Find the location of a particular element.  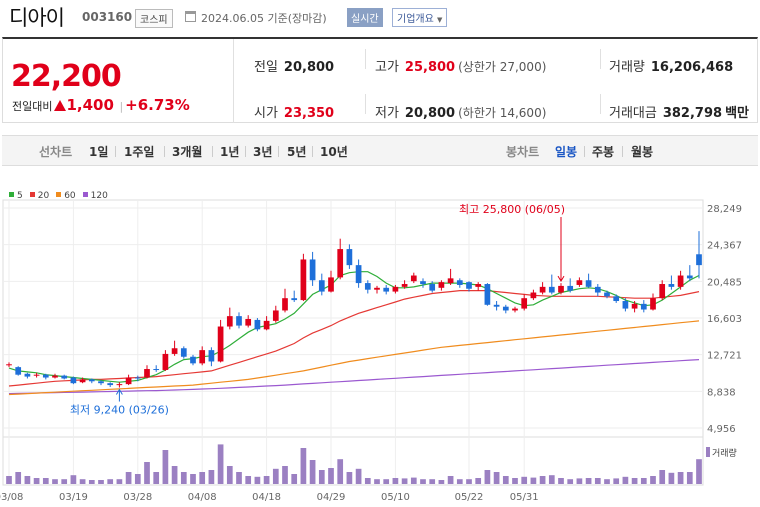

low-label: 저가 is located at coordinates (387, 113).